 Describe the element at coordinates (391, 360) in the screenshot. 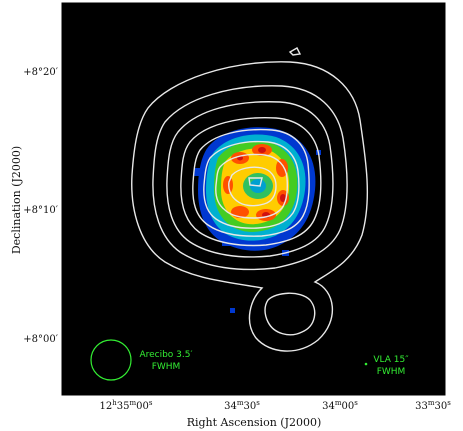

I see `vla-beam-label: VLA 15″` at that location.